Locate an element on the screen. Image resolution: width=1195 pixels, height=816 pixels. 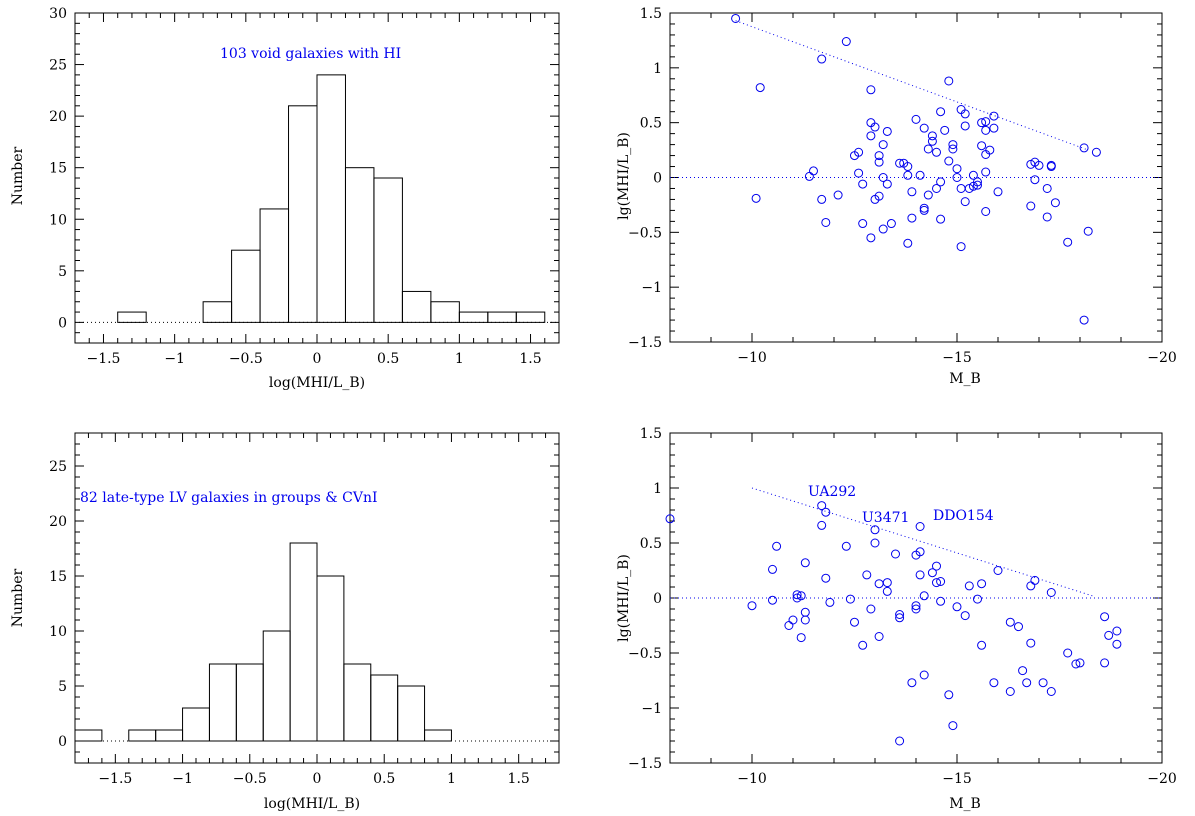
x-tick-label: −0.5 is located at coordinates (246, 359).